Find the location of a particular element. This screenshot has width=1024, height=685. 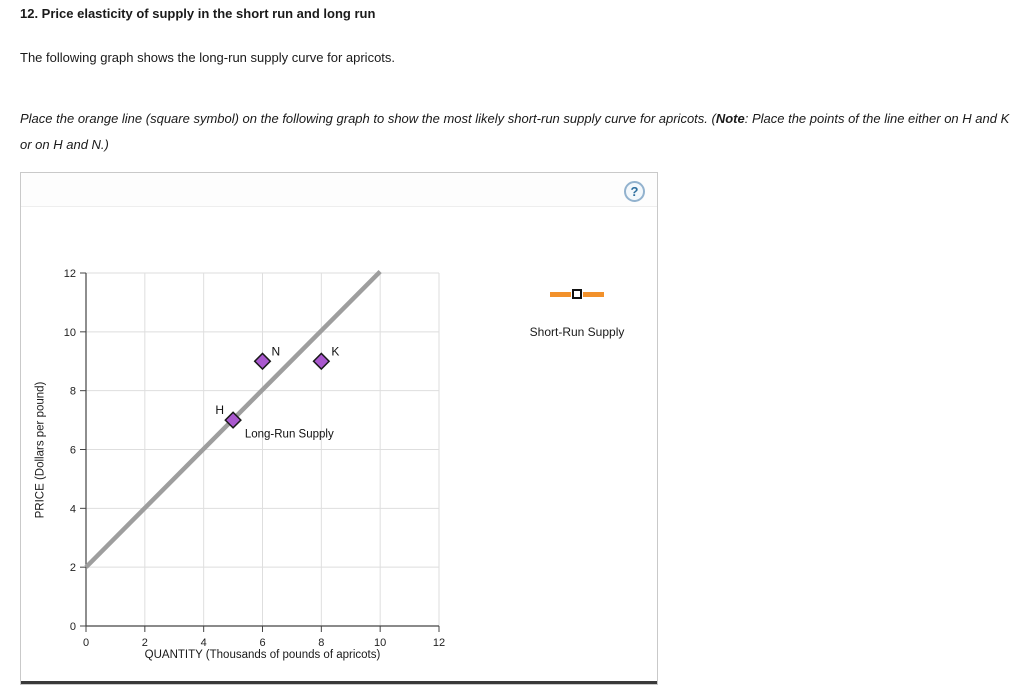

long-run-supply-label: Long-Run Supply is located at coordinates (289, 435).